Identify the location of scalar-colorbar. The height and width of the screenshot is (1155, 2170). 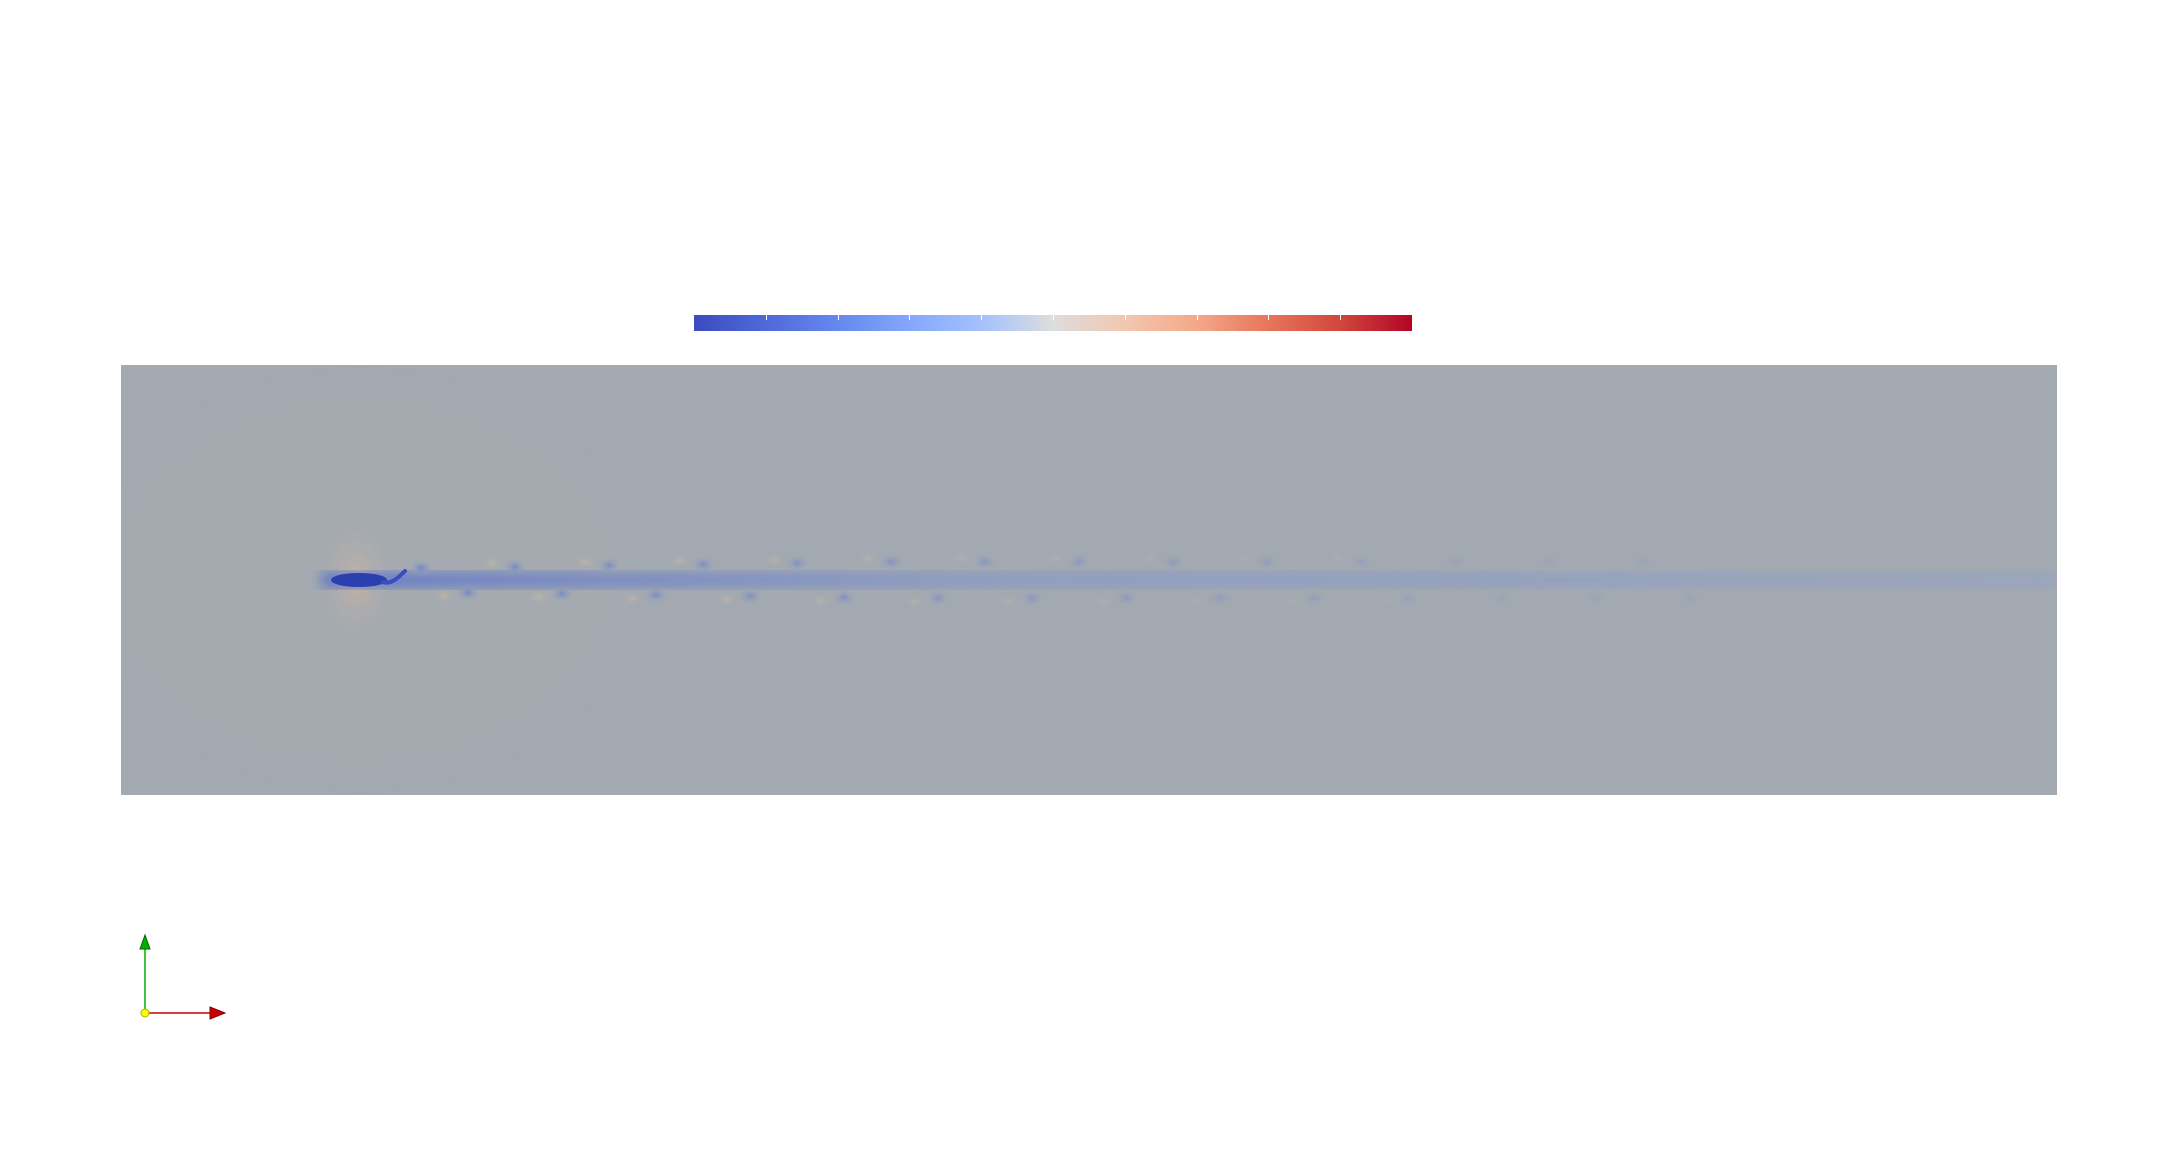
(1053, 323).